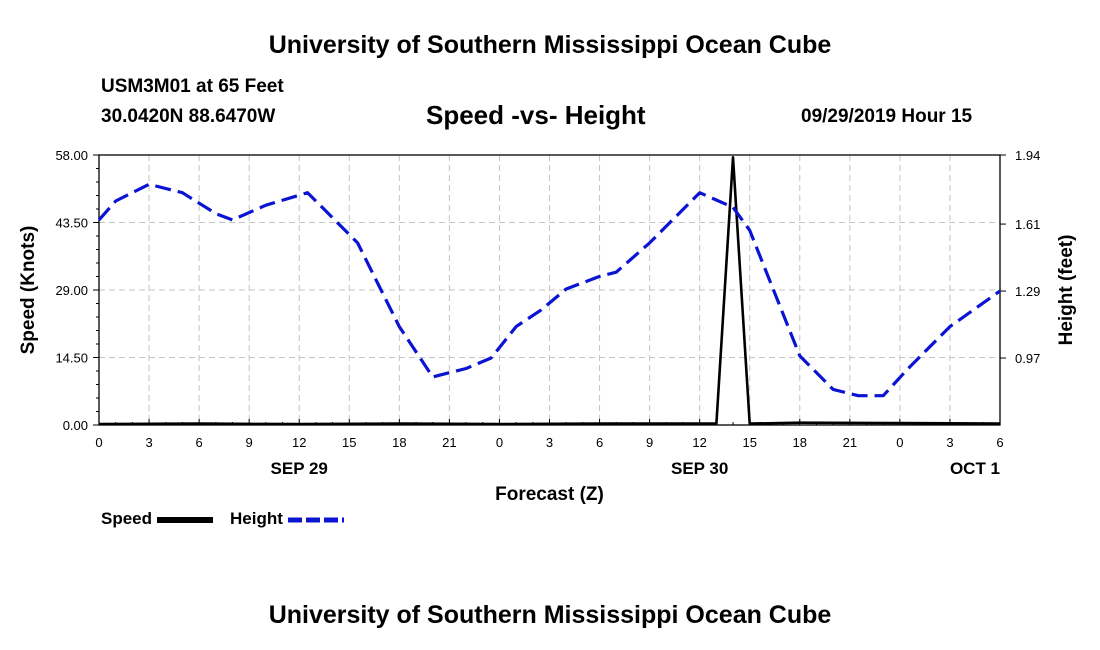 The width and height of the screenshot is (1100, 650). Describe the element at coordinates (975, 468) in the screenshot. I see `x-date-label: OCT 1` at that location.